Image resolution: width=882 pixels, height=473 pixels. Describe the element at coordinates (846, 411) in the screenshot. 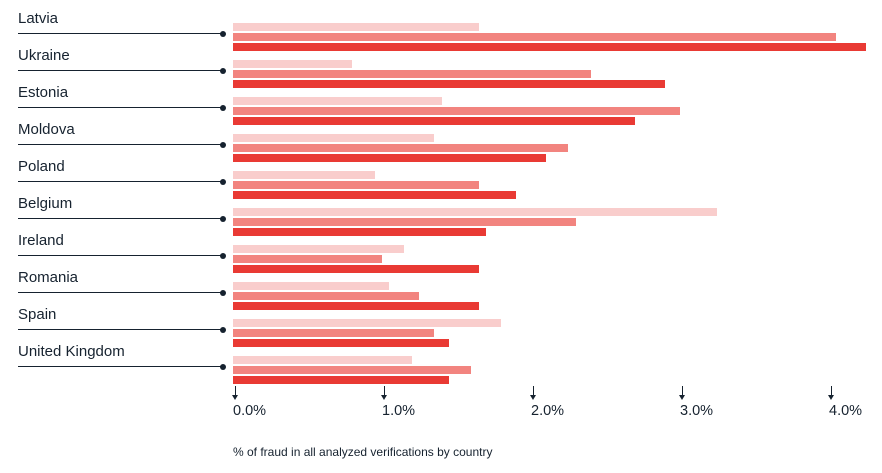

I see `x-tick-label-4: 4.0%` at that location.